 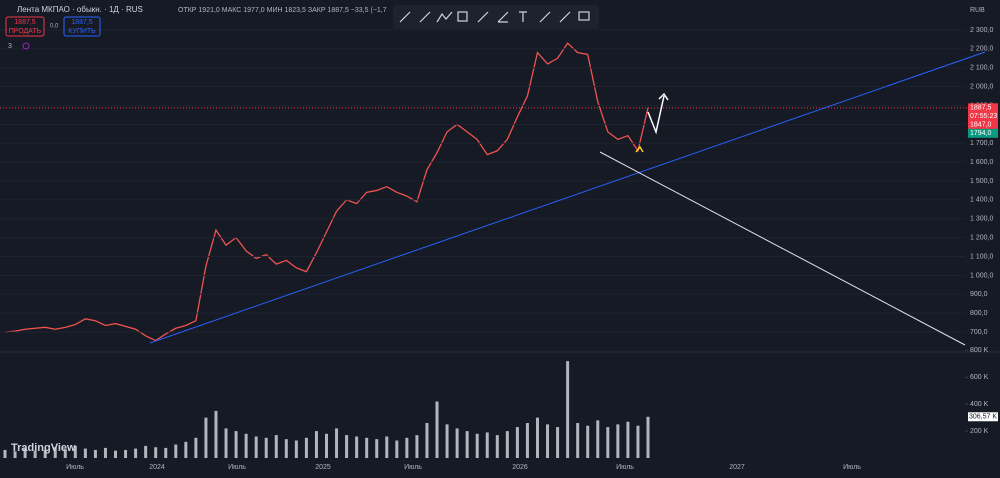 I want to click on y2-tick-label: 200 K, so click(x=979, y=431).